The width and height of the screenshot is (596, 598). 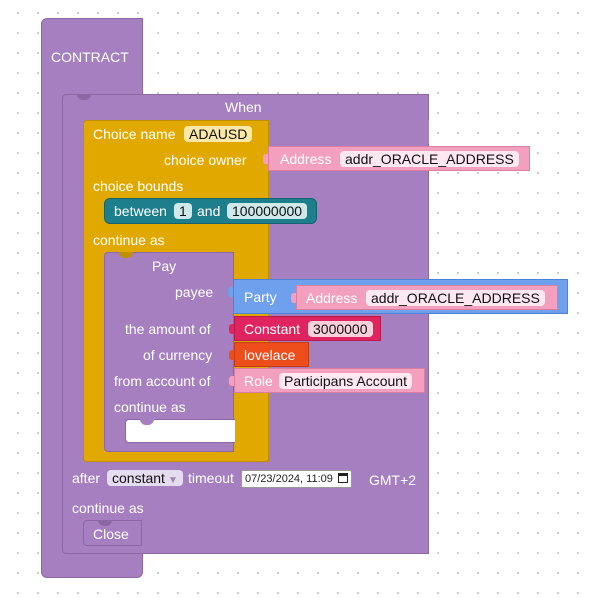 What do you see at coordinates (345, 381) in the screenshot?
I see `role-field: Participans Account` at bounding box center [345, 381].